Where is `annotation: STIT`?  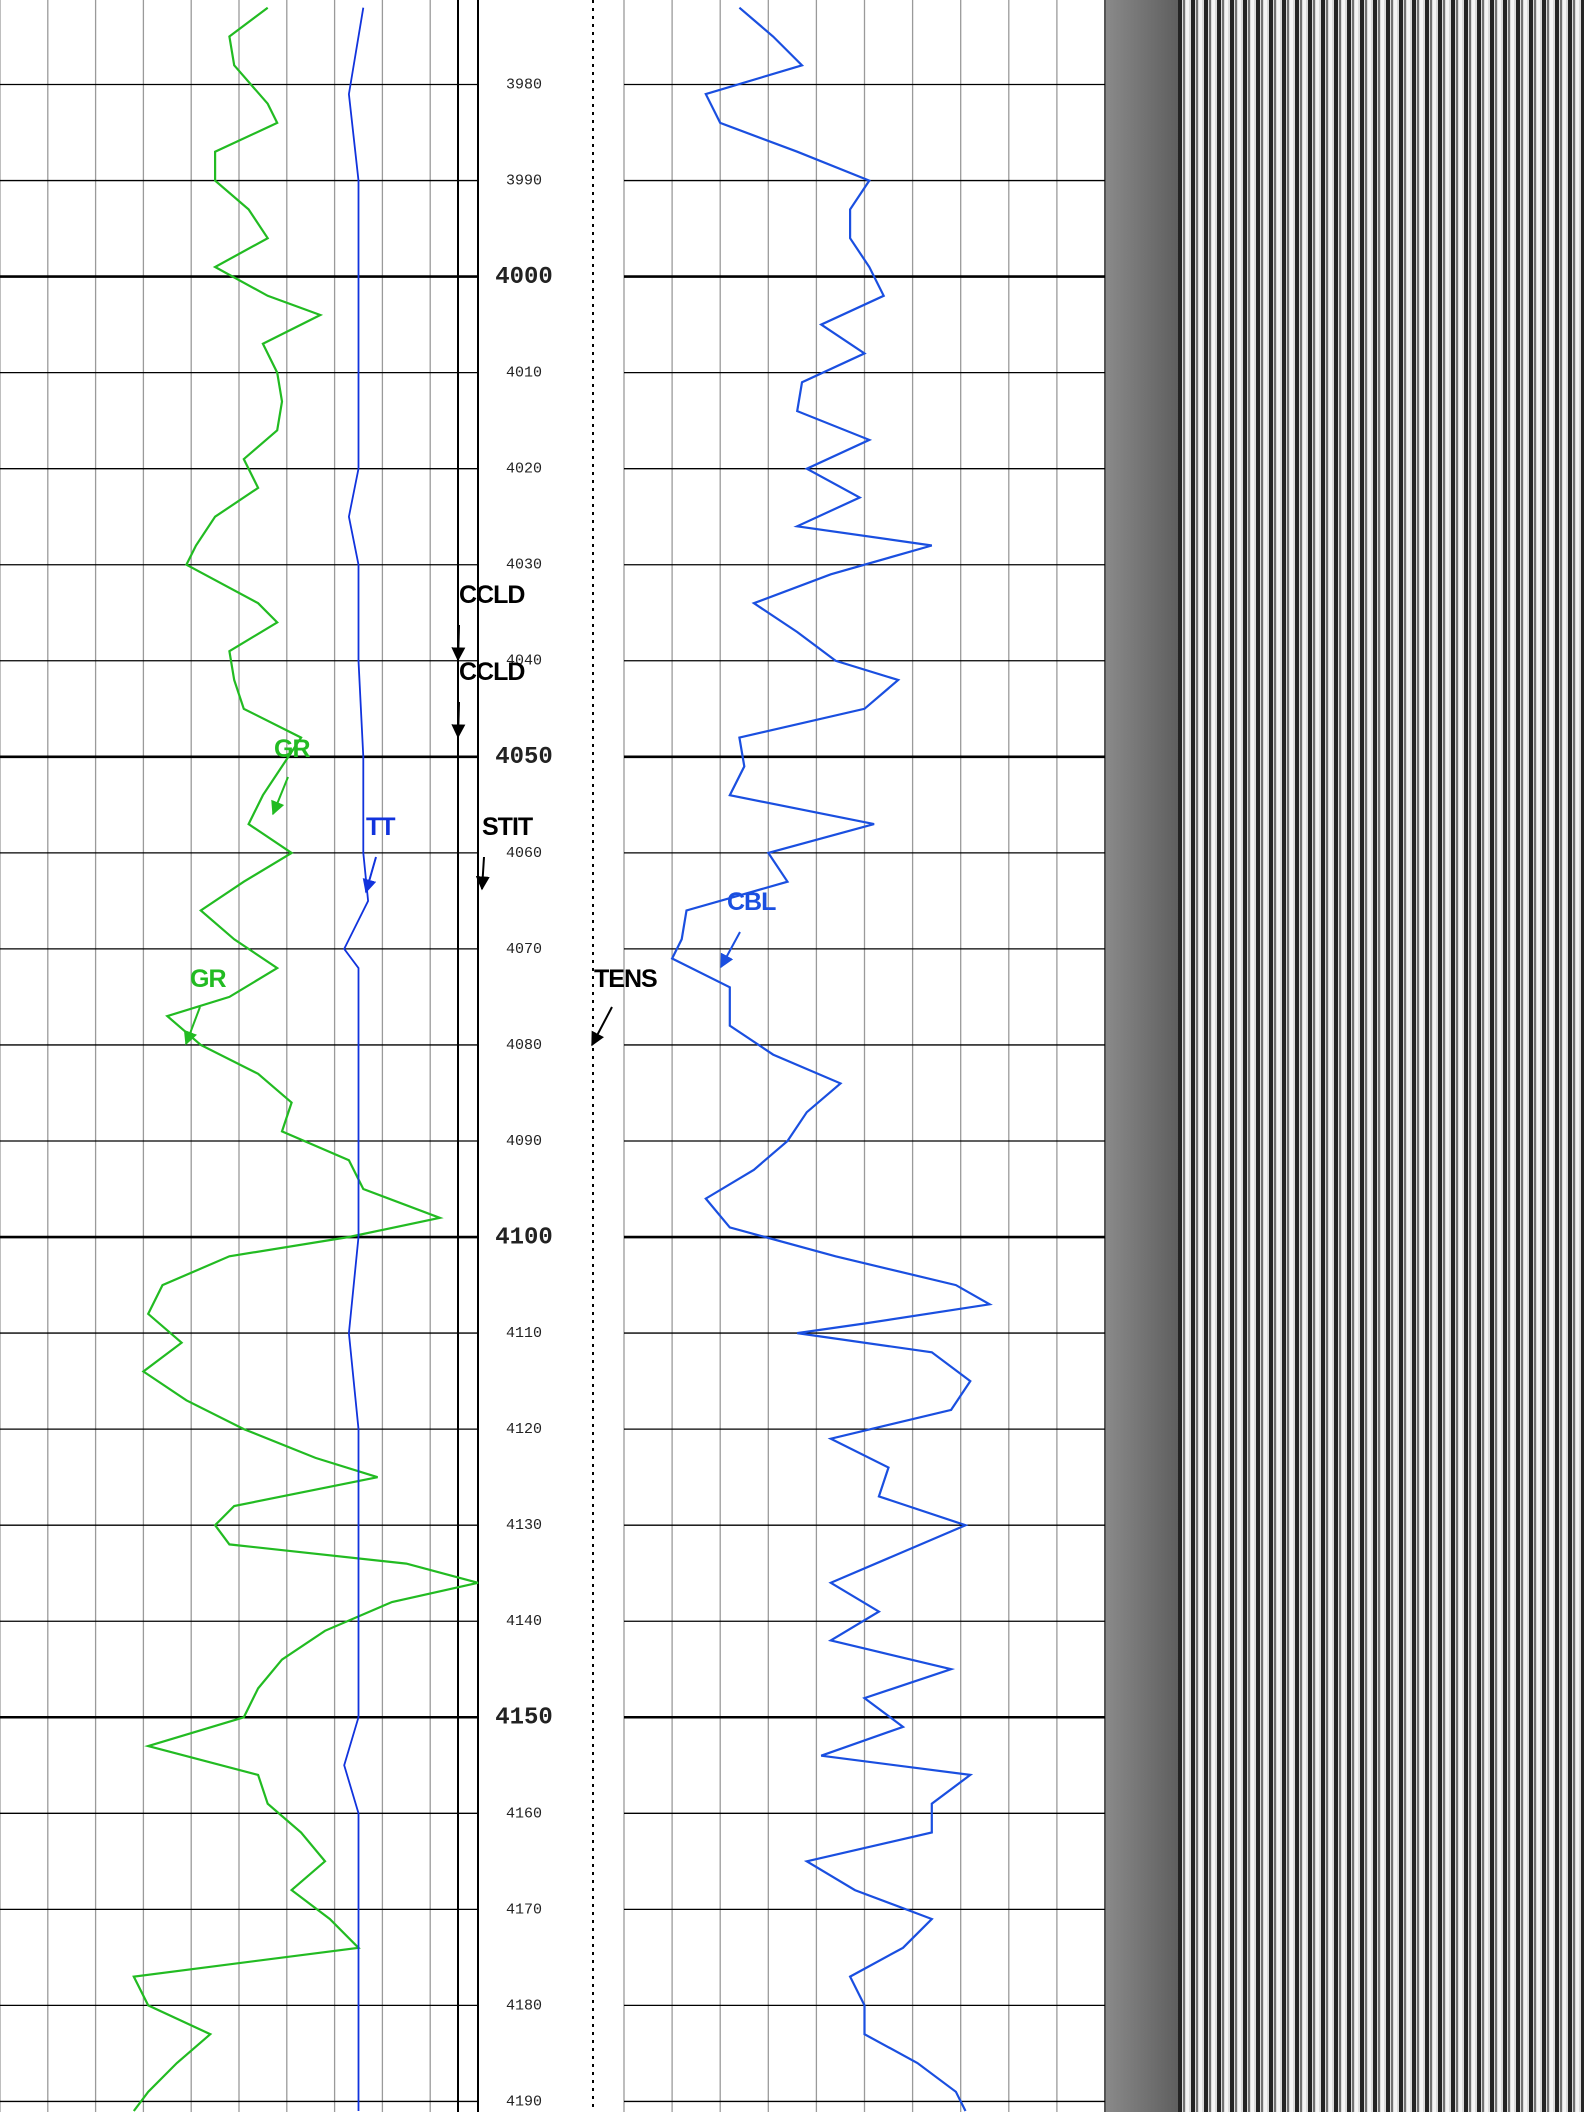
annotation: STIT is located at coordinates (507, 827).